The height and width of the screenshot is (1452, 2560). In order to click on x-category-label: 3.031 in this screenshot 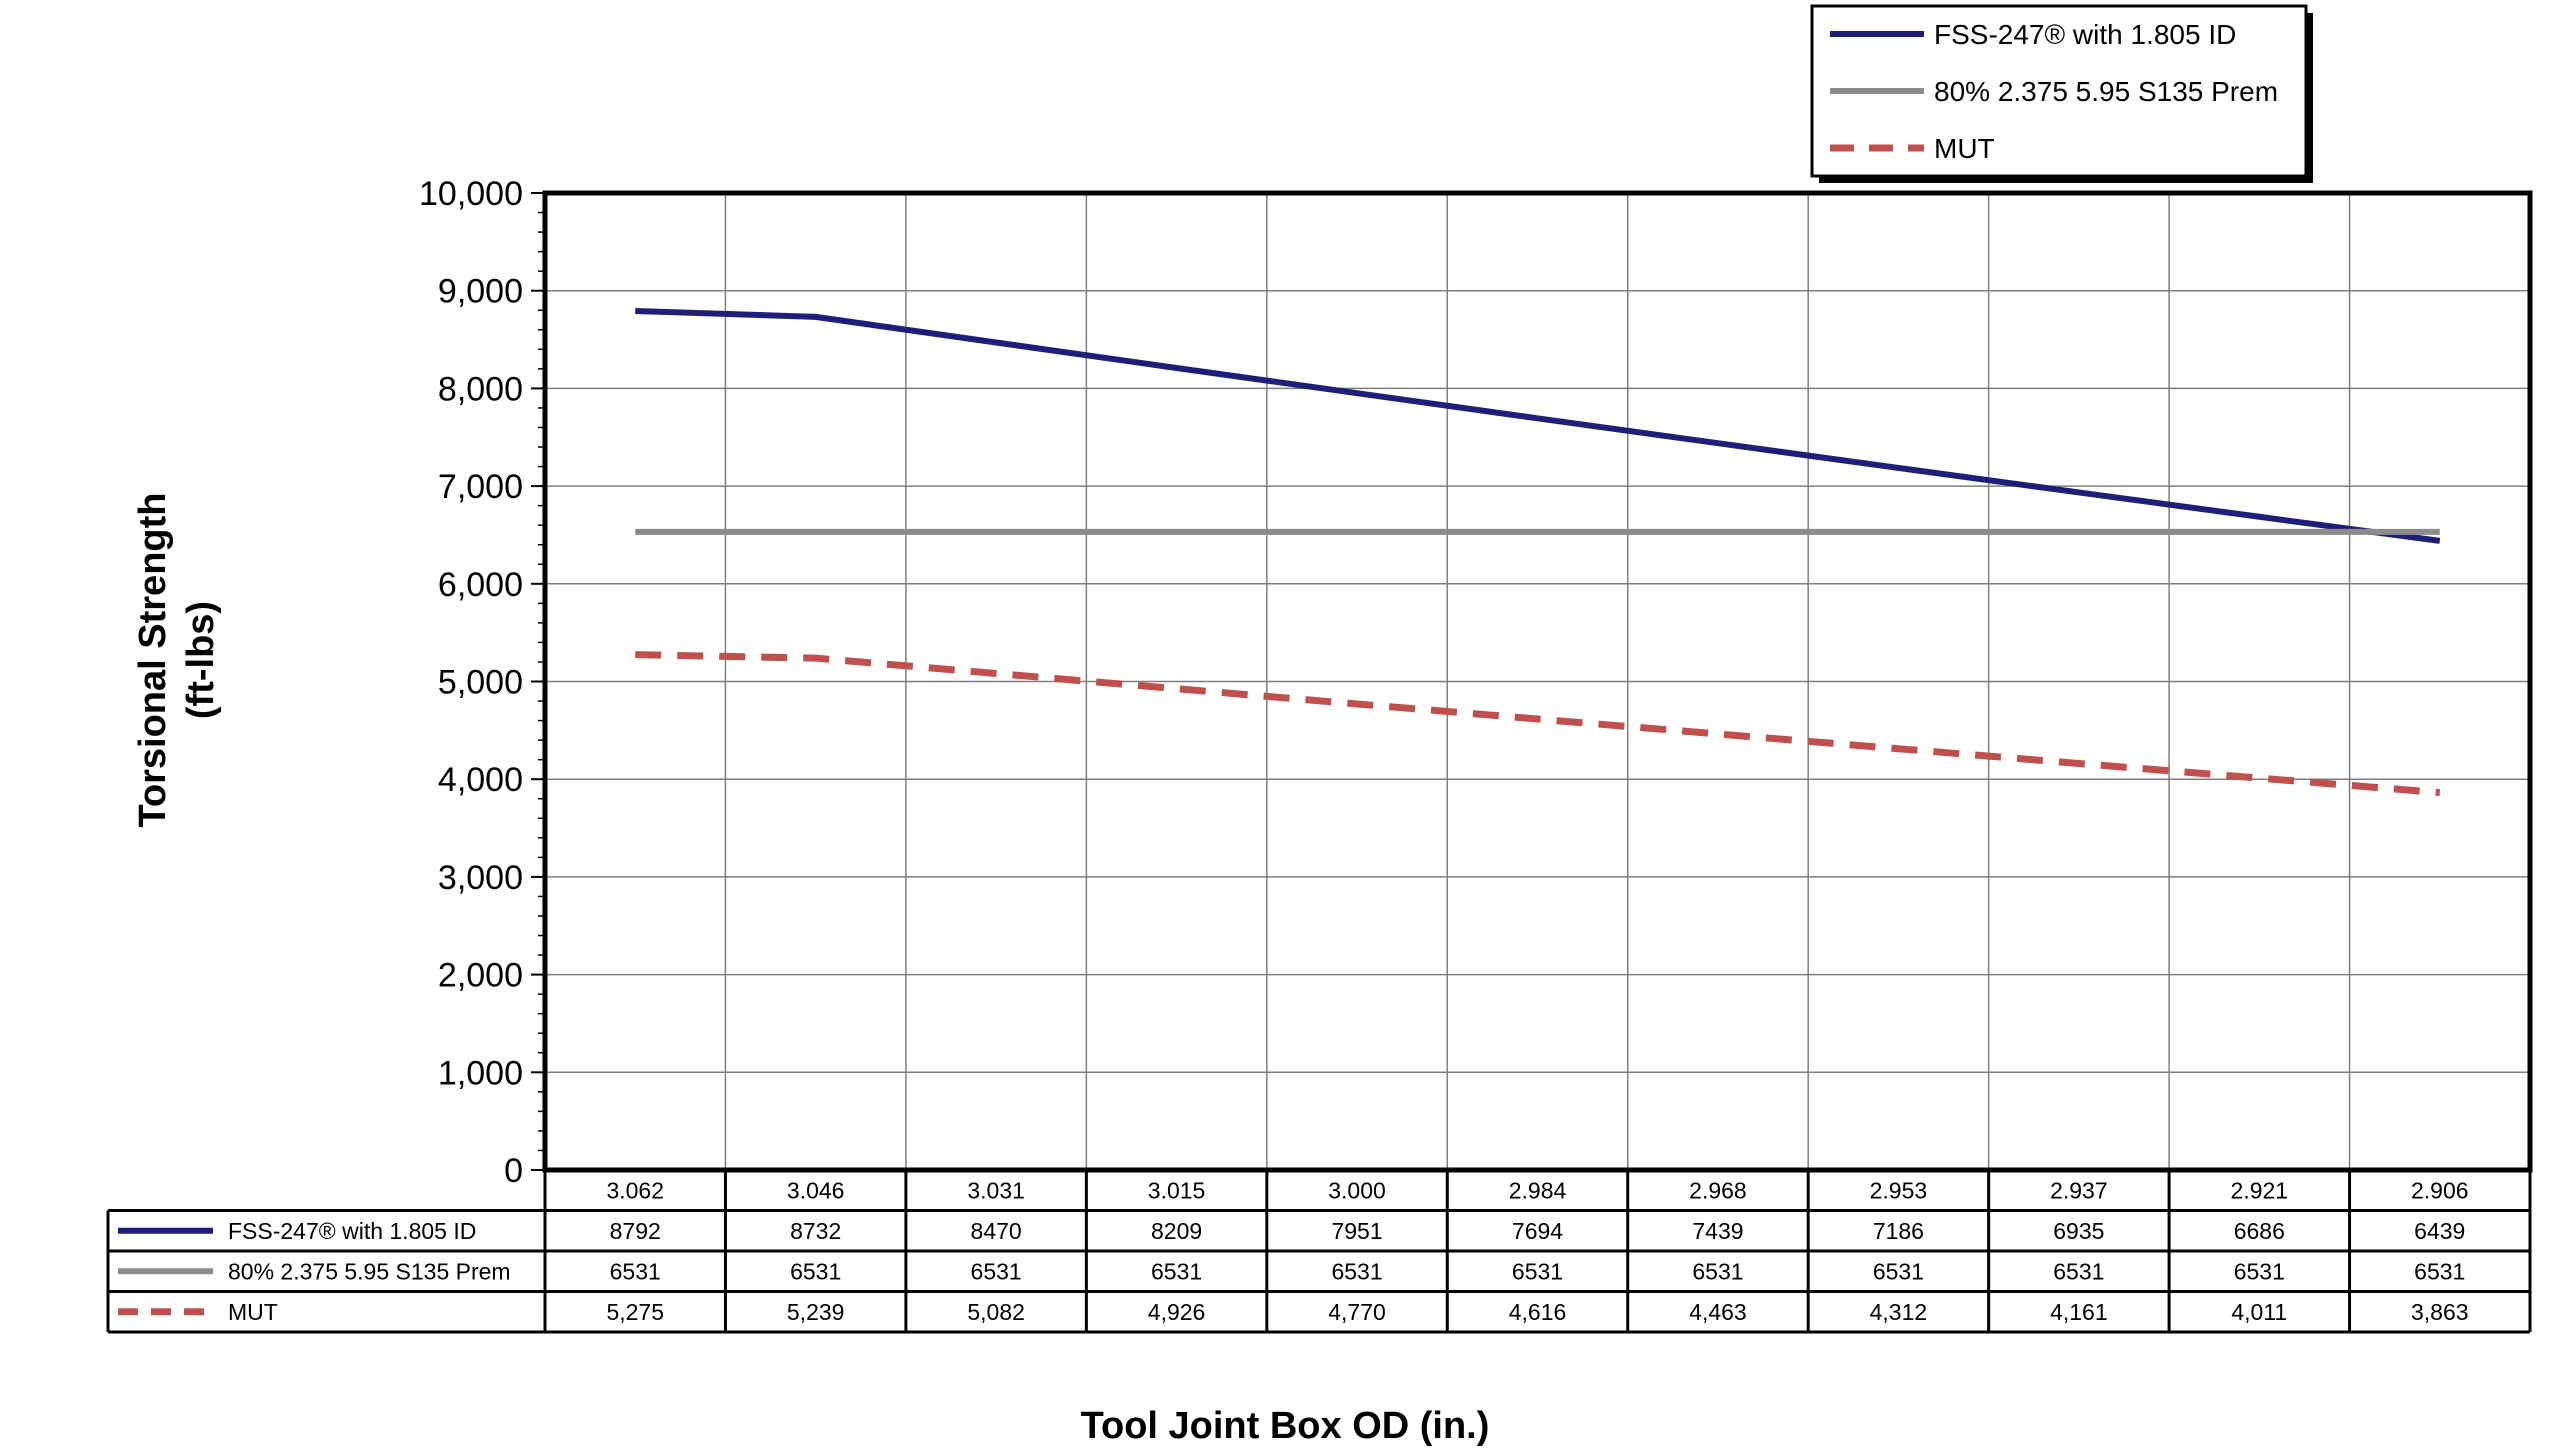, I will do `click(996, 1190)`.